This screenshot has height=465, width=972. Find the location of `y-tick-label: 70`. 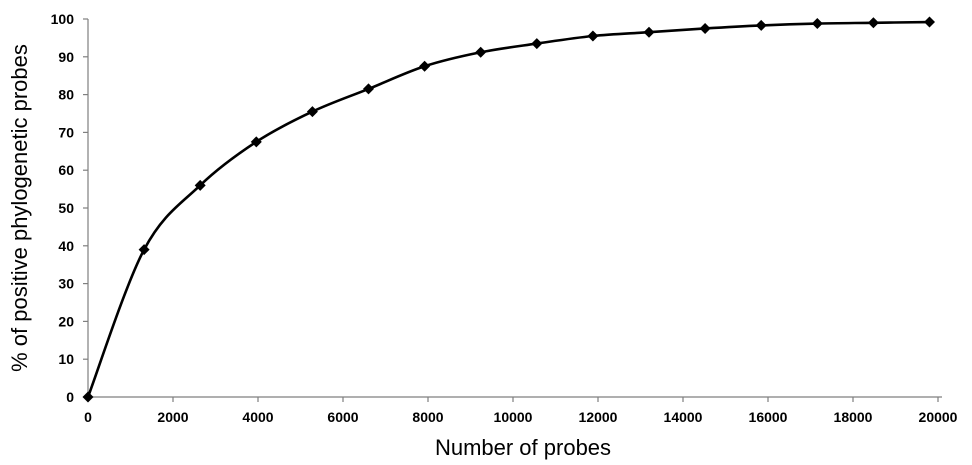

y-tick-label: 70 is located at coordinates (66, 132).